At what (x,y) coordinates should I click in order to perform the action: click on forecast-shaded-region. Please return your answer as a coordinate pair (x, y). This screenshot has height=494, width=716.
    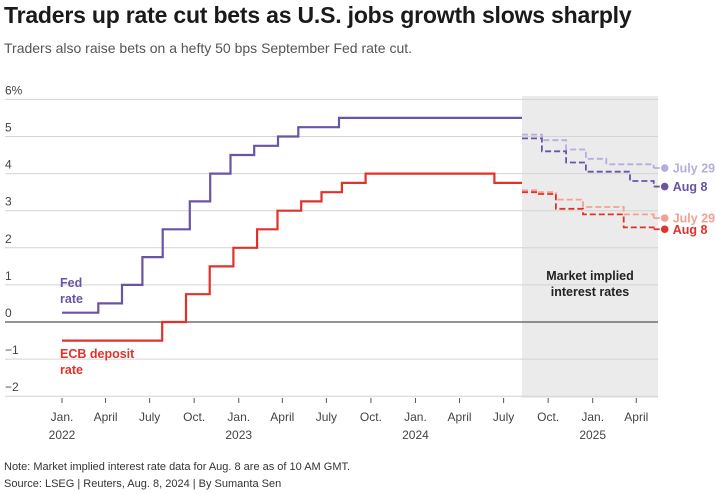
    Looking at the image, I should click on (590, 247).